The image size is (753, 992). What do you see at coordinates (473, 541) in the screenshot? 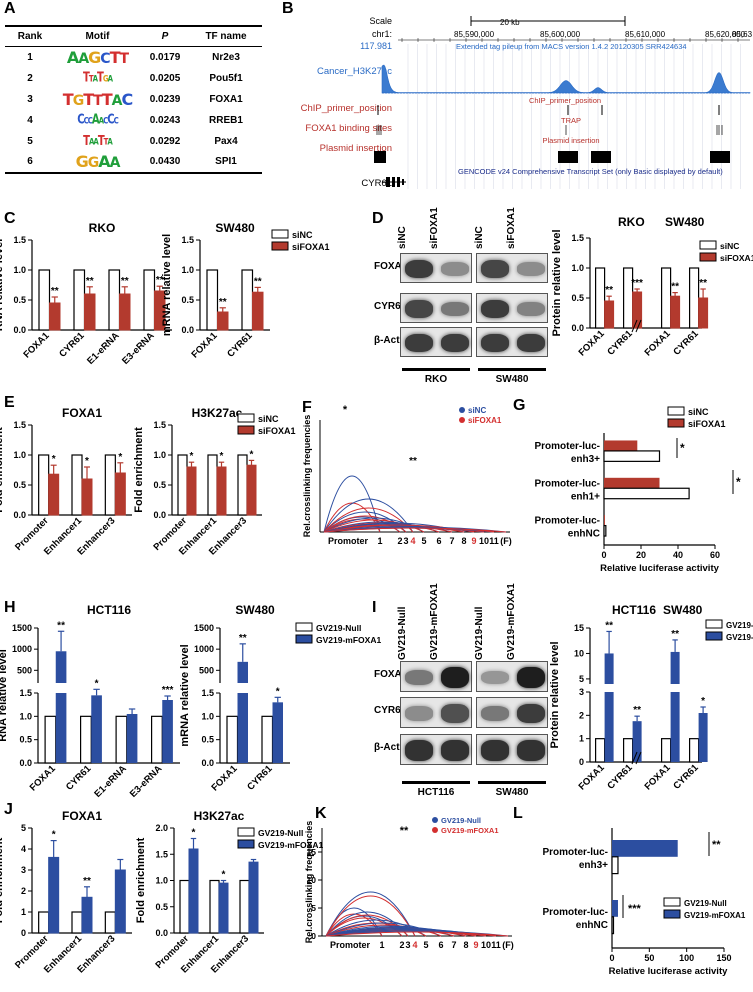
I see `x-tick-label: 9` at bounding box center [473, 541].